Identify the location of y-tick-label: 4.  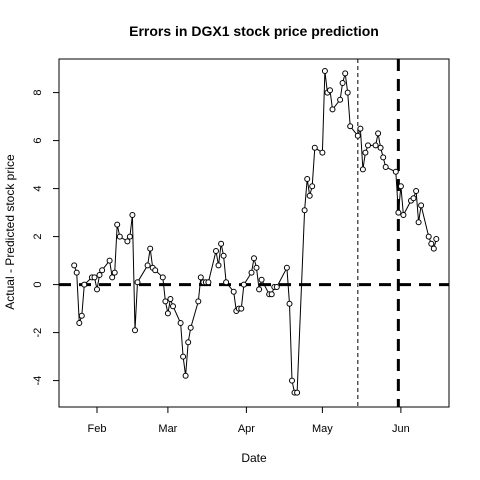
(38, 189).